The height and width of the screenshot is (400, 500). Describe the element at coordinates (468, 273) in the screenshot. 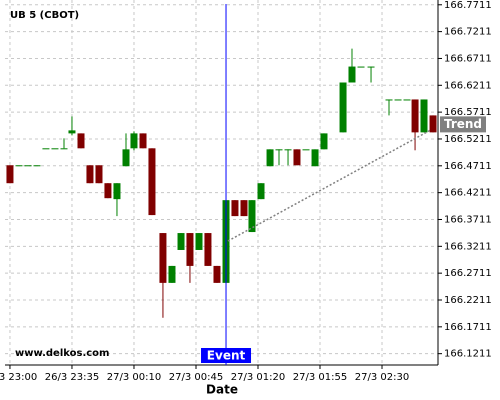

I see `y-tick-label: 166.2711` at that location.